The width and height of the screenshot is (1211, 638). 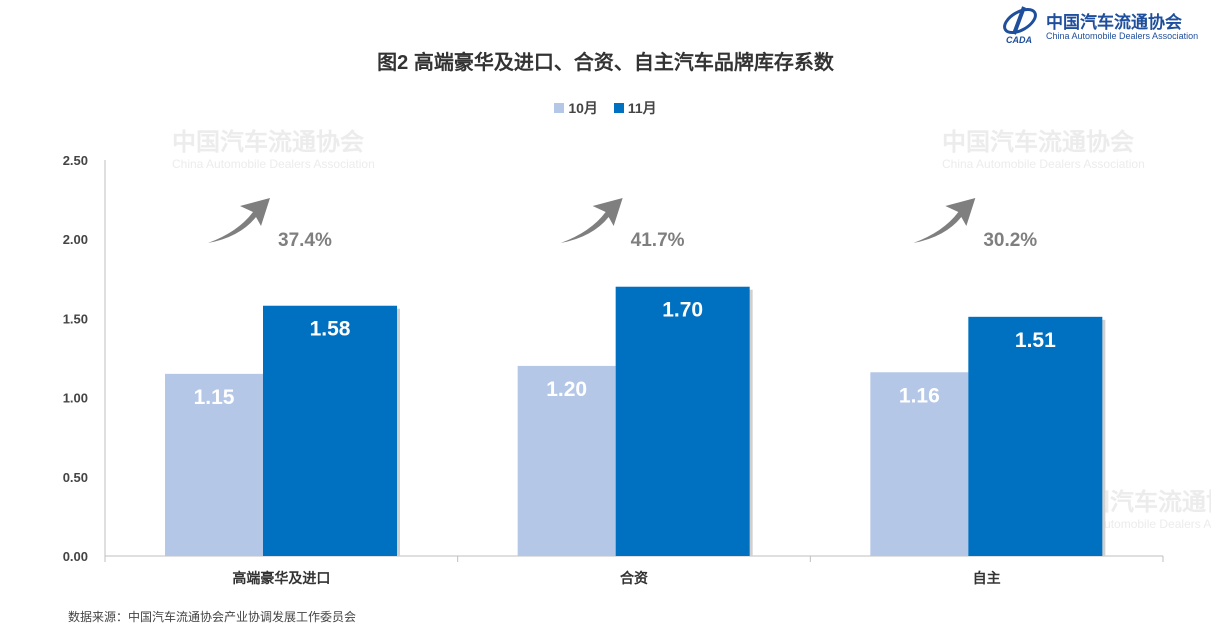 I want to click on x-category-label: 自主, so click(x=987, y=578).